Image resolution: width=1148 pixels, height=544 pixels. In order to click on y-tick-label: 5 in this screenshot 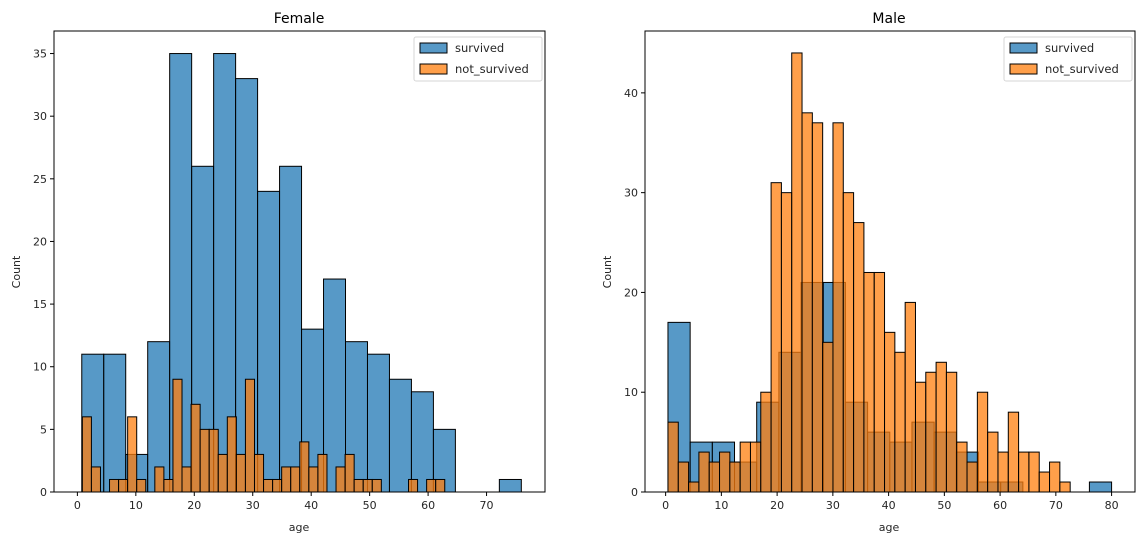, I will do `click(43, 429)`.